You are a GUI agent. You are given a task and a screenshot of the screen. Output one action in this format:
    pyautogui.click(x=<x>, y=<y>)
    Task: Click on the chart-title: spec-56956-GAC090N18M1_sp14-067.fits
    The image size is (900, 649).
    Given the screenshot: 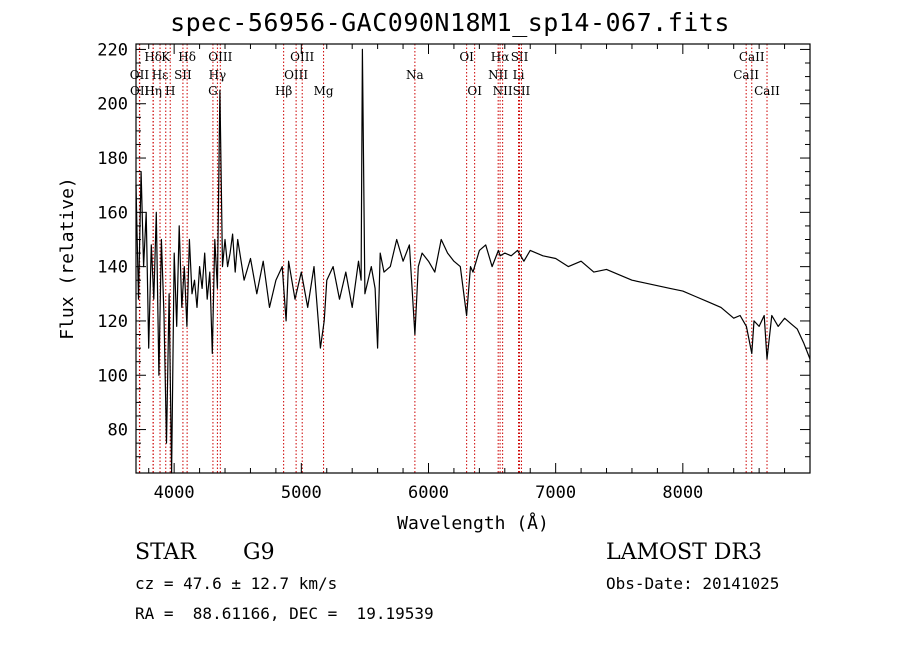 What is the action you would take?
    pyautogui.click(x=450, y=22)
    